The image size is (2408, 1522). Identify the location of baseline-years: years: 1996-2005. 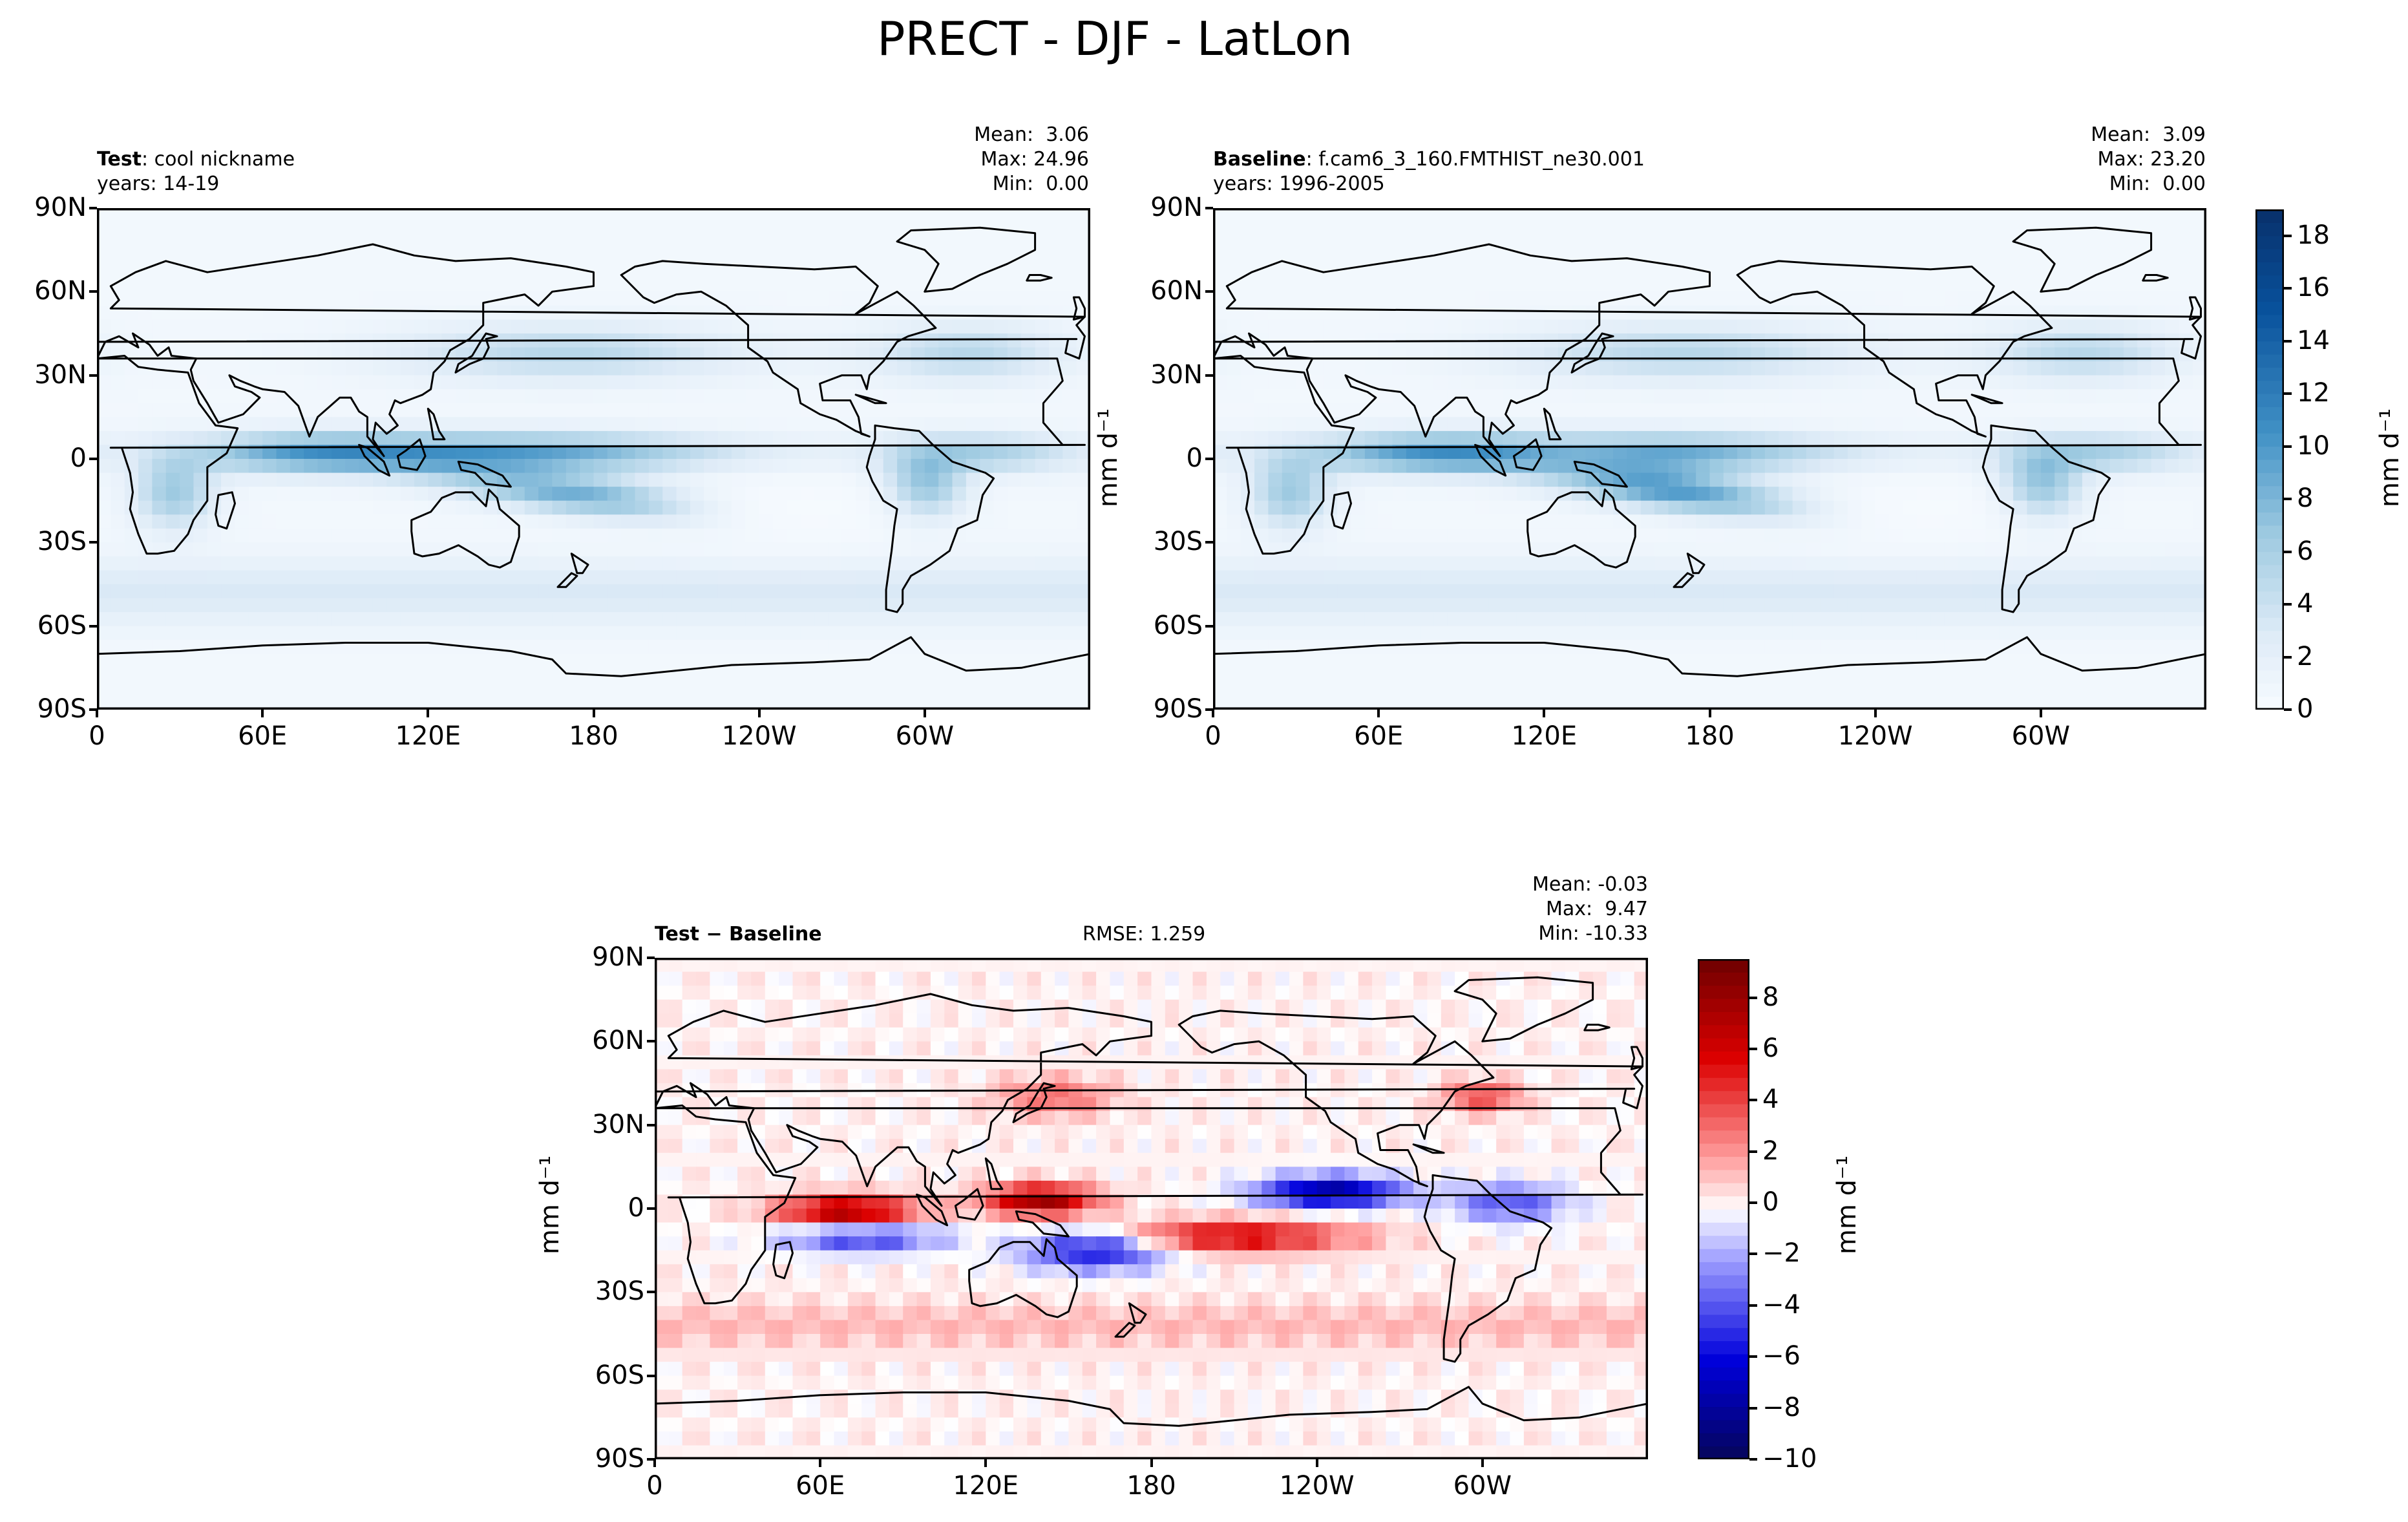
(1299, 184).